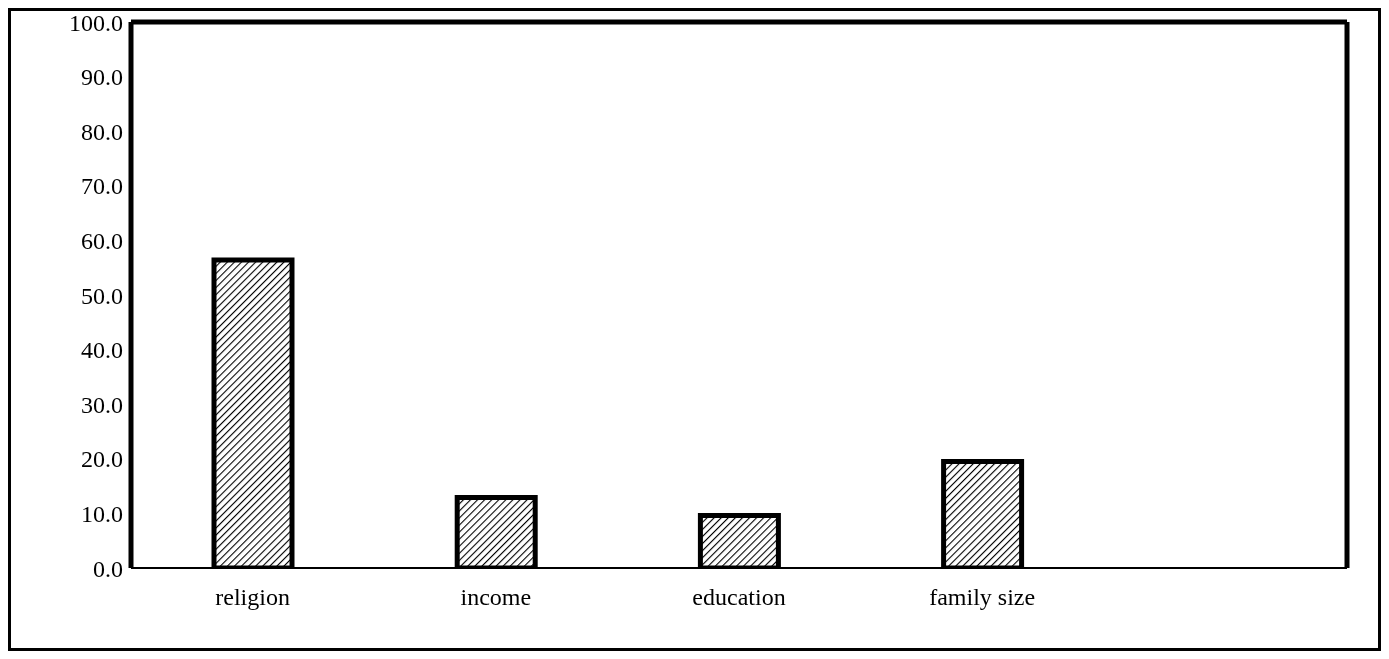 Image resolution: width=1389 pixels, height=659 pixels. I want to click on y-tick-label: 30.0, so click(102, 404).